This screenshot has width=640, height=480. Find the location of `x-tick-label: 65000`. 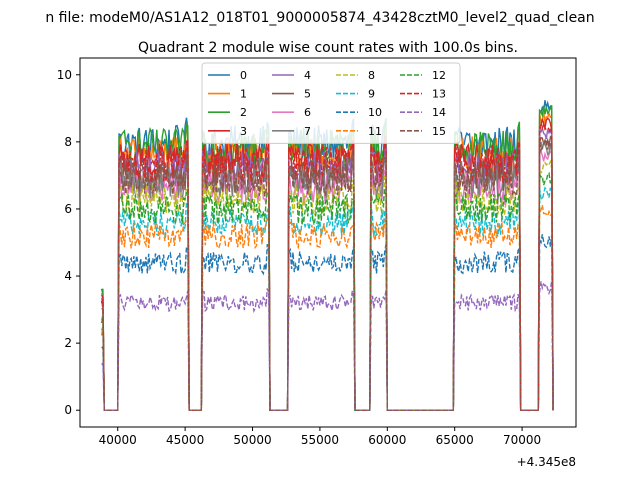

x-tick-label: 65000 is located at coordinates (455, 440).